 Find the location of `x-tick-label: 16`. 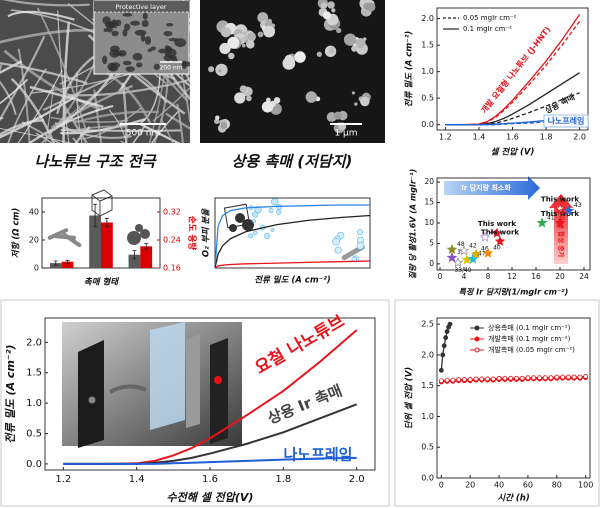

x-tick-label: 16 is located at coordinates (536, 276).